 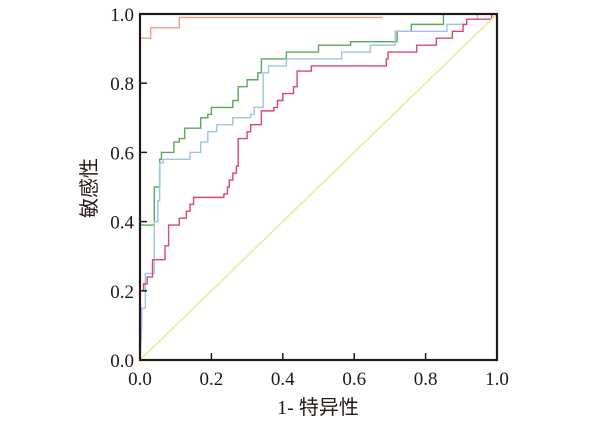 What do you see at coordinates (354, 379) in the screenshot?
I see `x-tick-label: 0.6` at bounding box center [354, 379].